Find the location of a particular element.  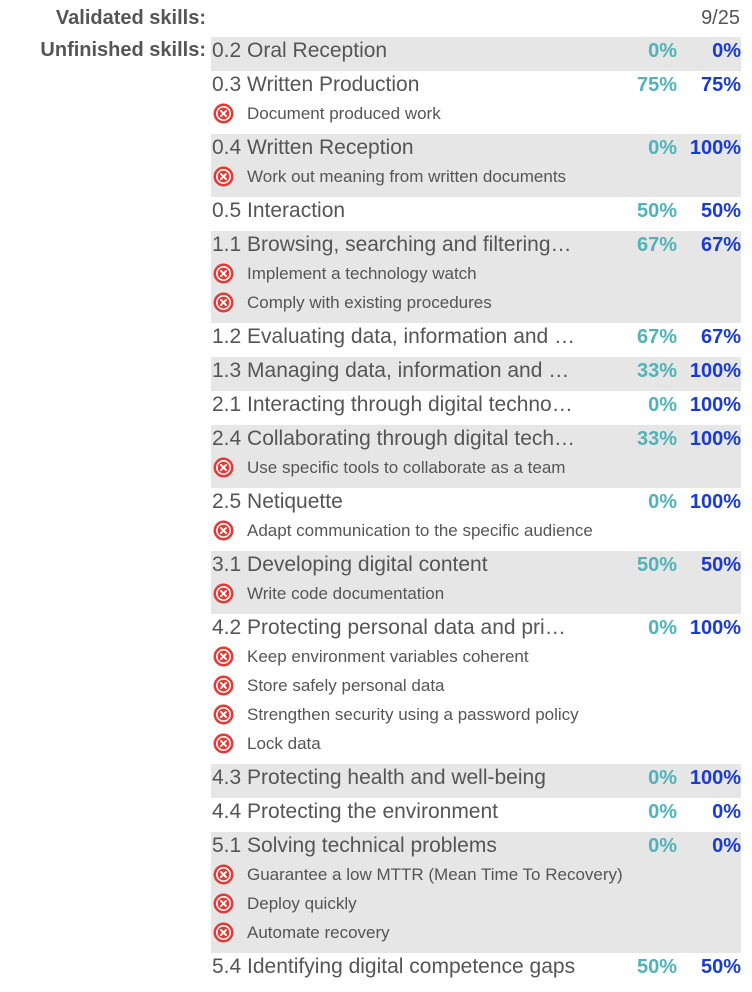

skill-header: 0.4 Written Reception 0% 100% is located at coordinates (476, 148).